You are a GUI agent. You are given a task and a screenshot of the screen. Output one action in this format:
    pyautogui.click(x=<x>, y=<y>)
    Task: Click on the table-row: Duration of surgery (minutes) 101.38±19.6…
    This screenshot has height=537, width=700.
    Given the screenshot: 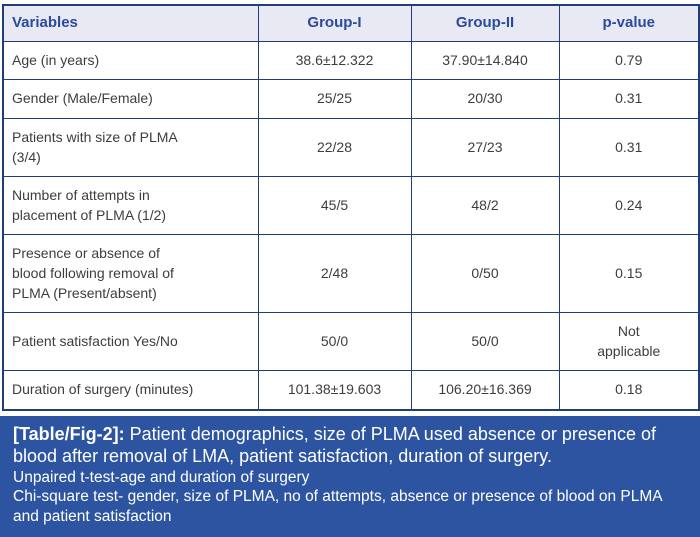 What is the action you would take?
    pyautogui.click(x=351, y=390)
    